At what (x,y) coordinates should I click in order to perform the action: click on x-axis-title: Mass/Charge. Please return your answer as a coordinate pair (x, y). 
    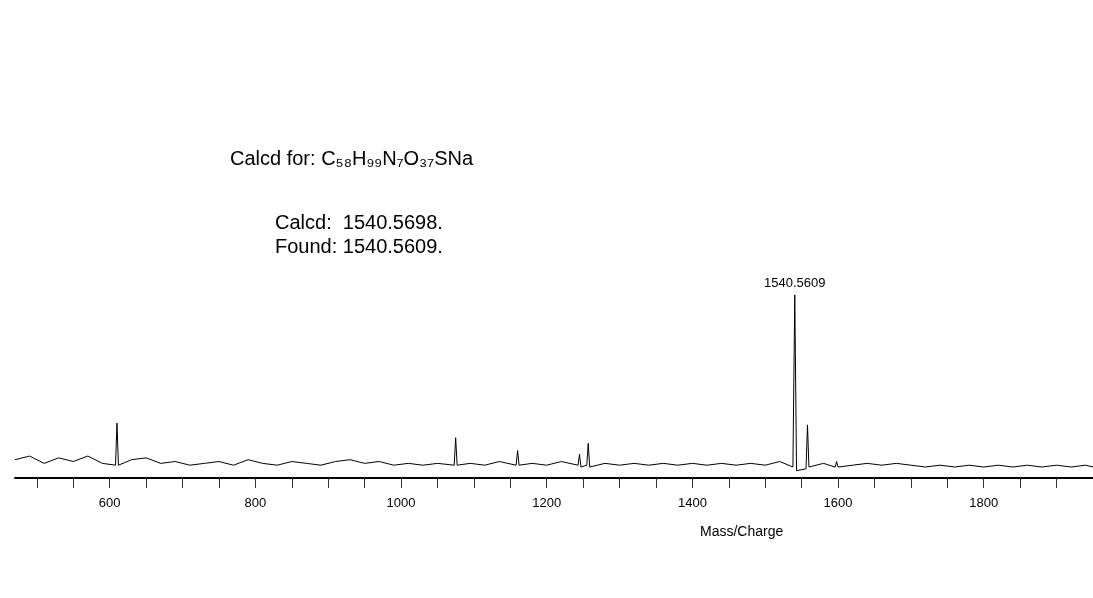
    Looking at the image, I should click on (742, 531).